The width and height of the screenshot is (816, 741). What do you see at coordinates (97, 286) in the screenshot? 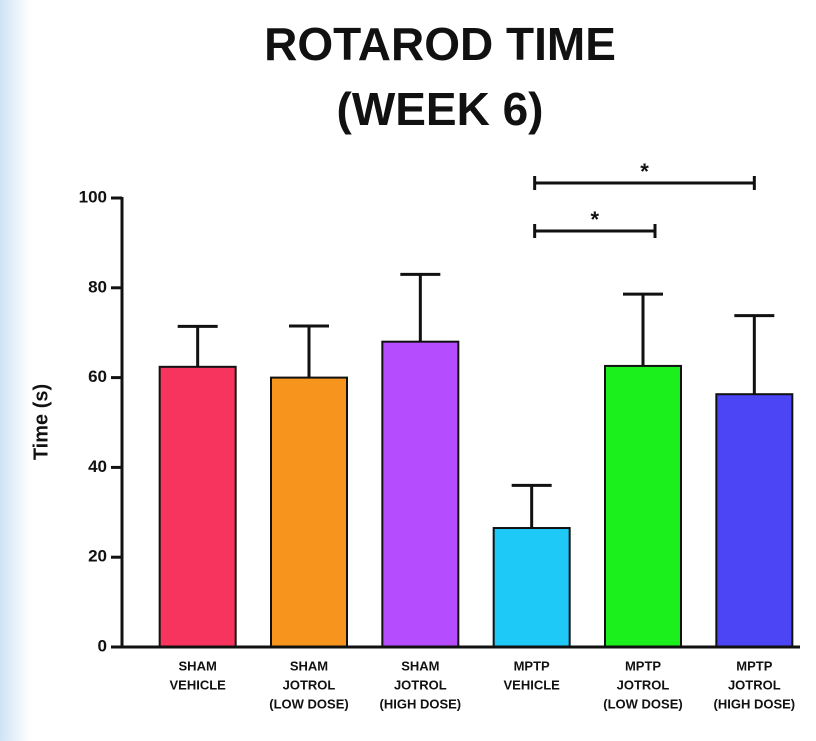
I see `y-tick-label: 80` at bounding box center [97, 286].